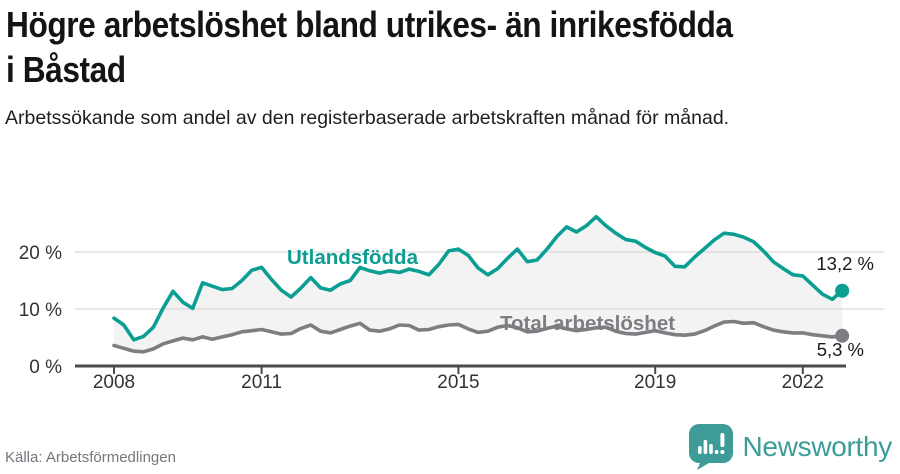 This screenshot has width=900, height=474. What do you see at coordinates (478, 336) in the screenshot?
I see `series-line-total` at bounding box center [478, 336].